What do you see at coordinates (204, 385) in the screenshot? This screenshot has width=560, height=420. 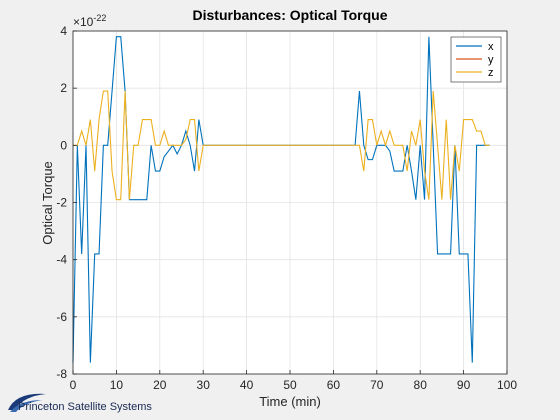 I see `x-tick-label: 30` at bounding box center [204, 385].